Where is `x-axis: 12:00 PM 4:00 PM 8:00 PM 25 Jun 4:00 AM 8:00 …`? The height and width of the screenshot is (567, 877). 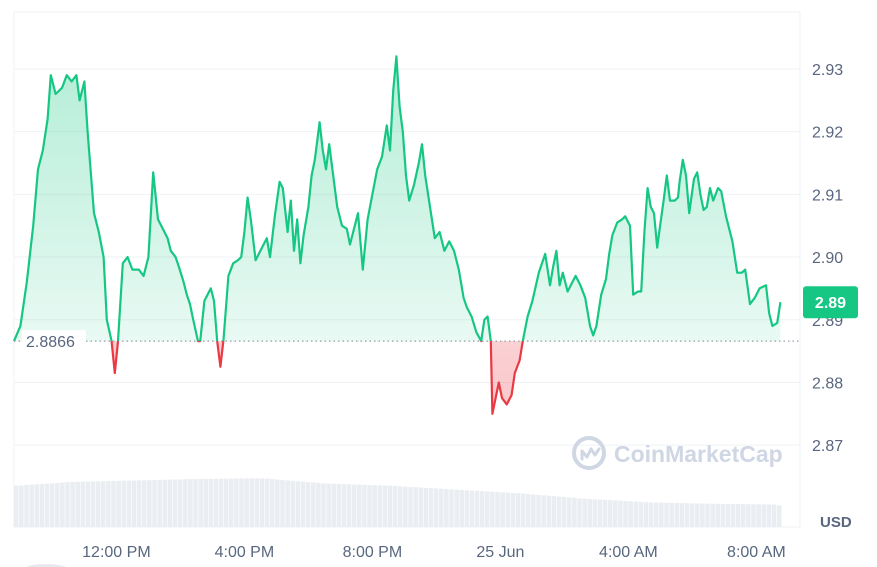
x-axis: 12:00 PM 4:00 PM 8:00 PM 25 Jun 4:00 AM 8:00 … is located at coordinates (434, 552).